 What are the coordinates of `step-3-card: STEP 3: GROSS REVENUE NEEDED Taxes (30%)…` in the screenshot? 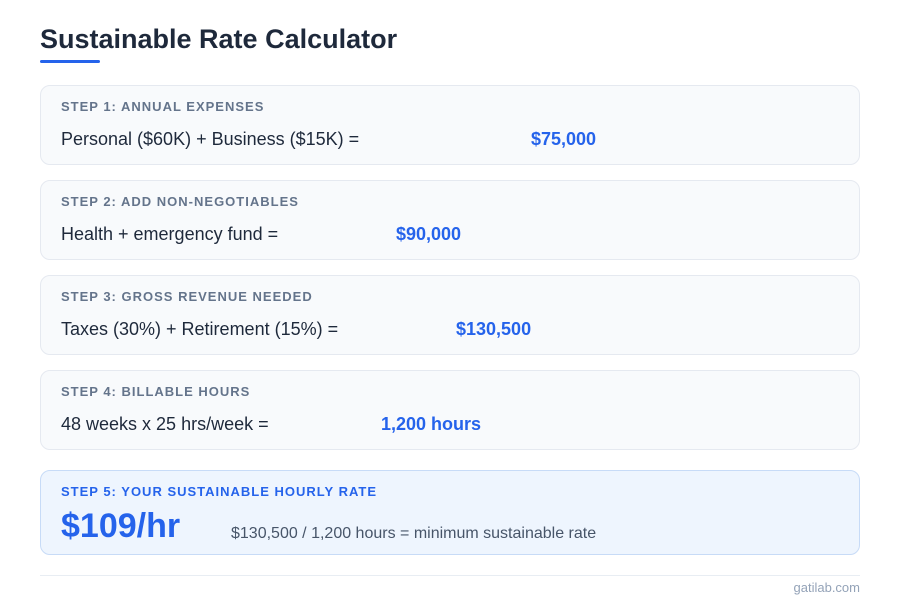 It's located at (450, 315).